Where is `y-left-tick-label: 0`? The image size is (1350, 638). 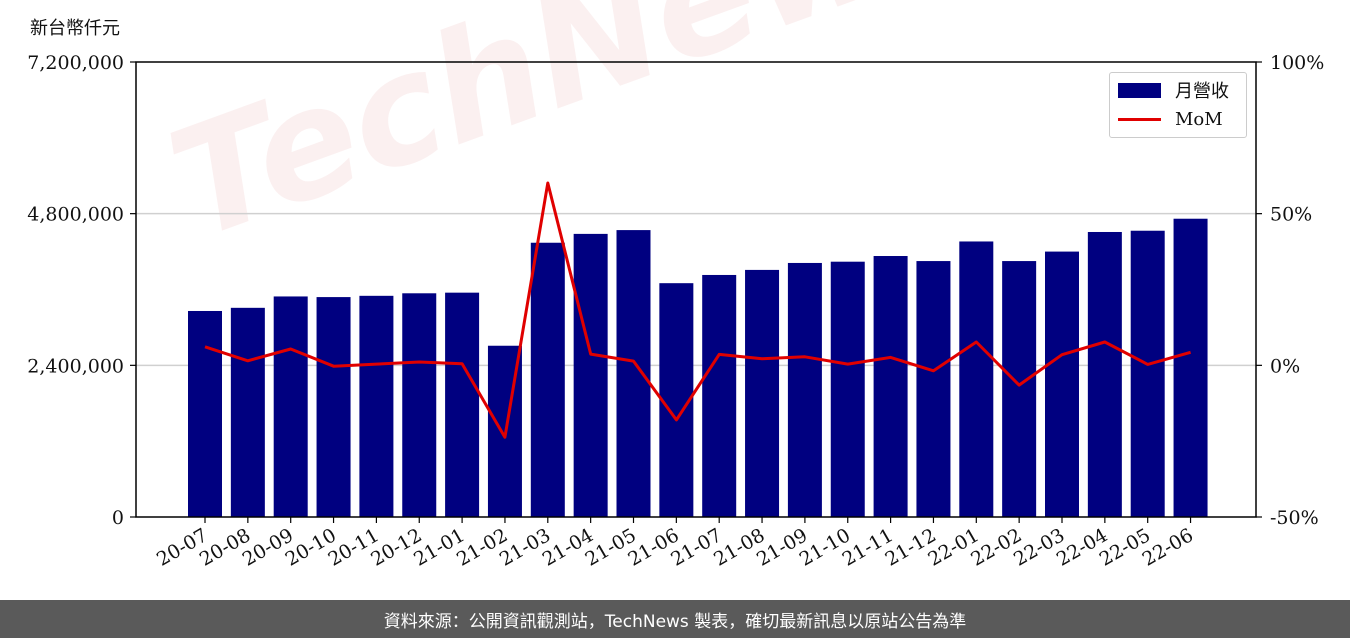 y-left-tick-label: 0 is located at coordinates (118, 518).